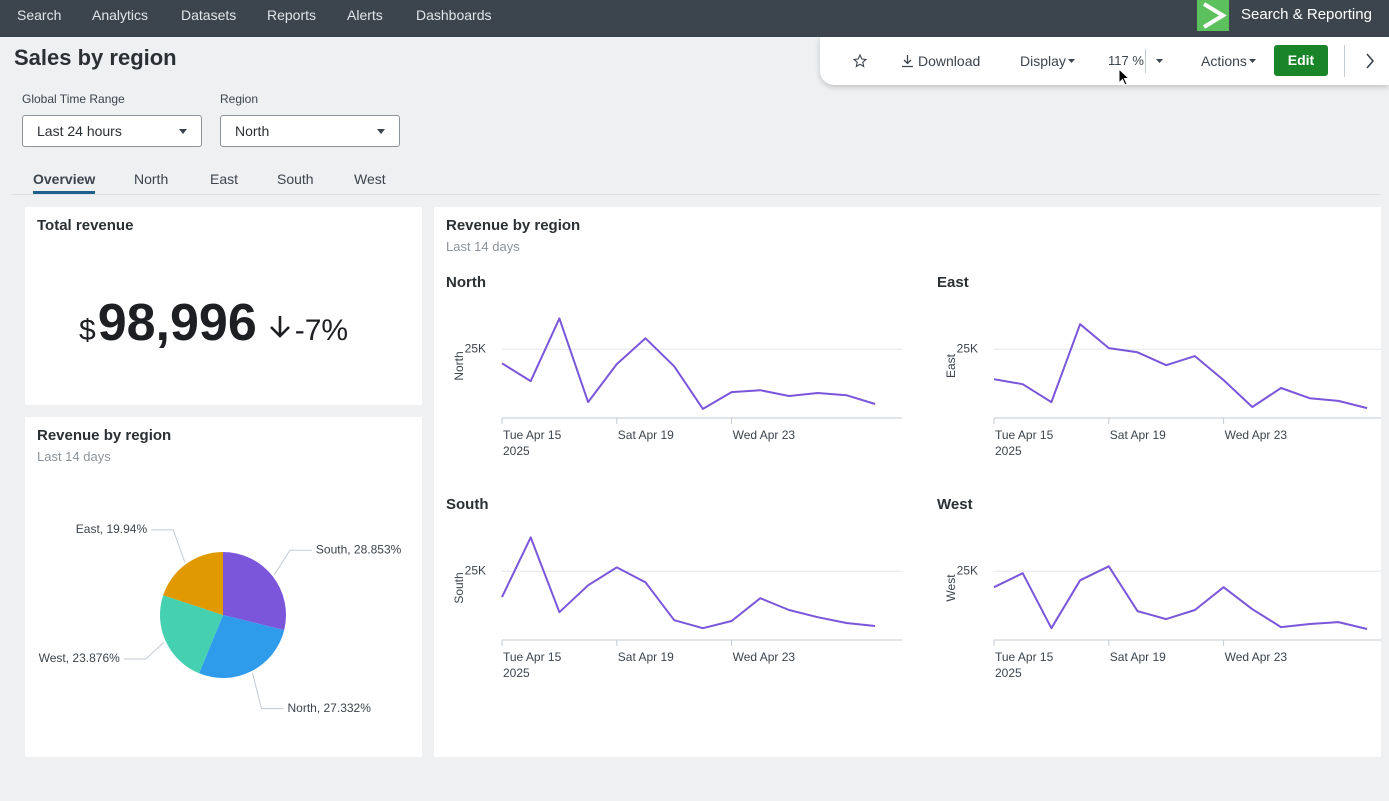 This screenshot has width=1389, height=801. I want to click on y-axis-title: North, so click(459, 365).